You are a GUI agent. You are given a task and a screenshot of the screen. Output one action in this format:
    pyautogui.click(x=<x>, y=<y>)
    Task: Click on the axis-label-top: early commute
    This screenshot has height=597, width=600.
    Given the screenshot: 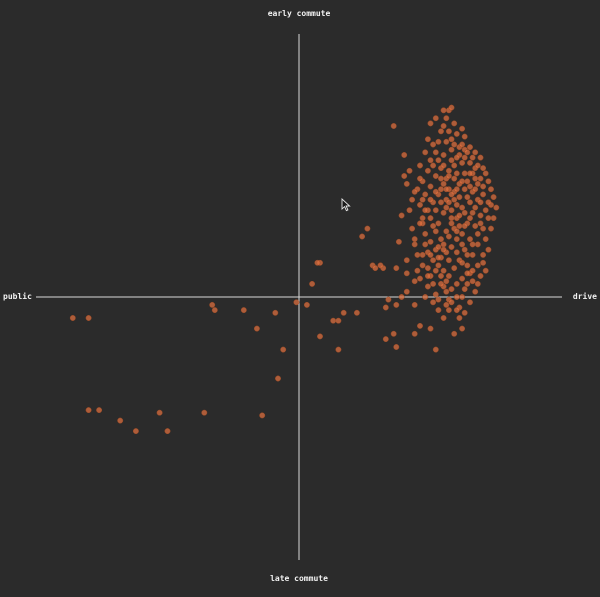 What is the action you would take?
    pyautogui.click(x=299, y=13)
    